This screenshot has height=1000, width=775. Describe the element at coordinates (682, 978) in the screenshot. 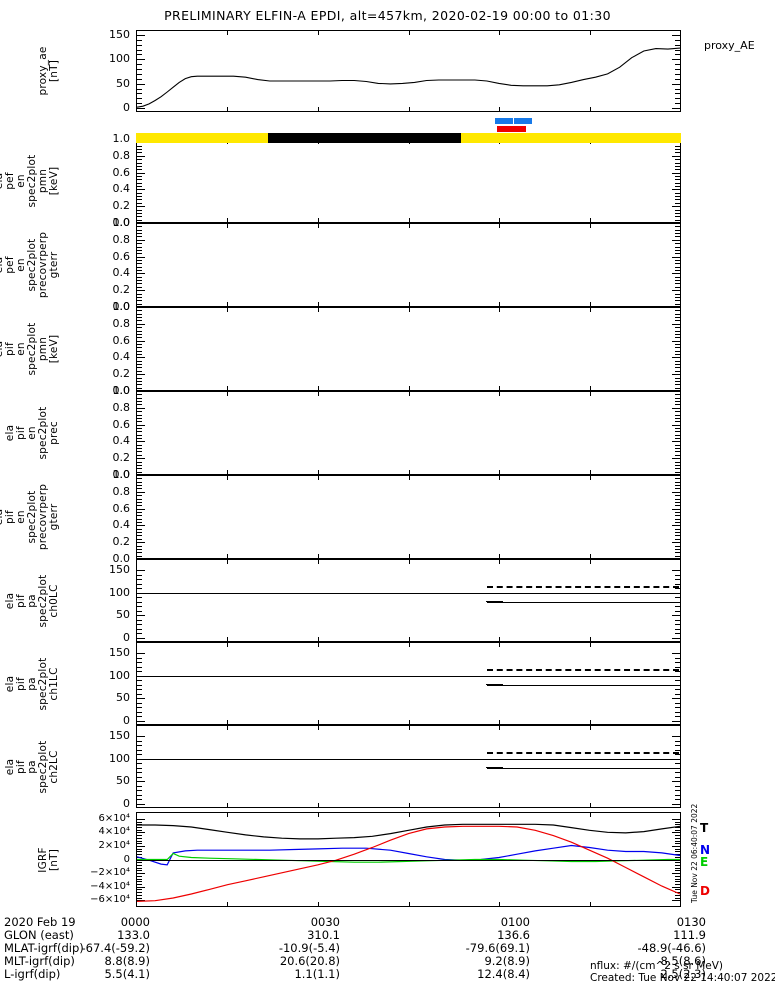

I see `footer-created: Created: Tue Nov 22 14:40:07 2022` at that location.